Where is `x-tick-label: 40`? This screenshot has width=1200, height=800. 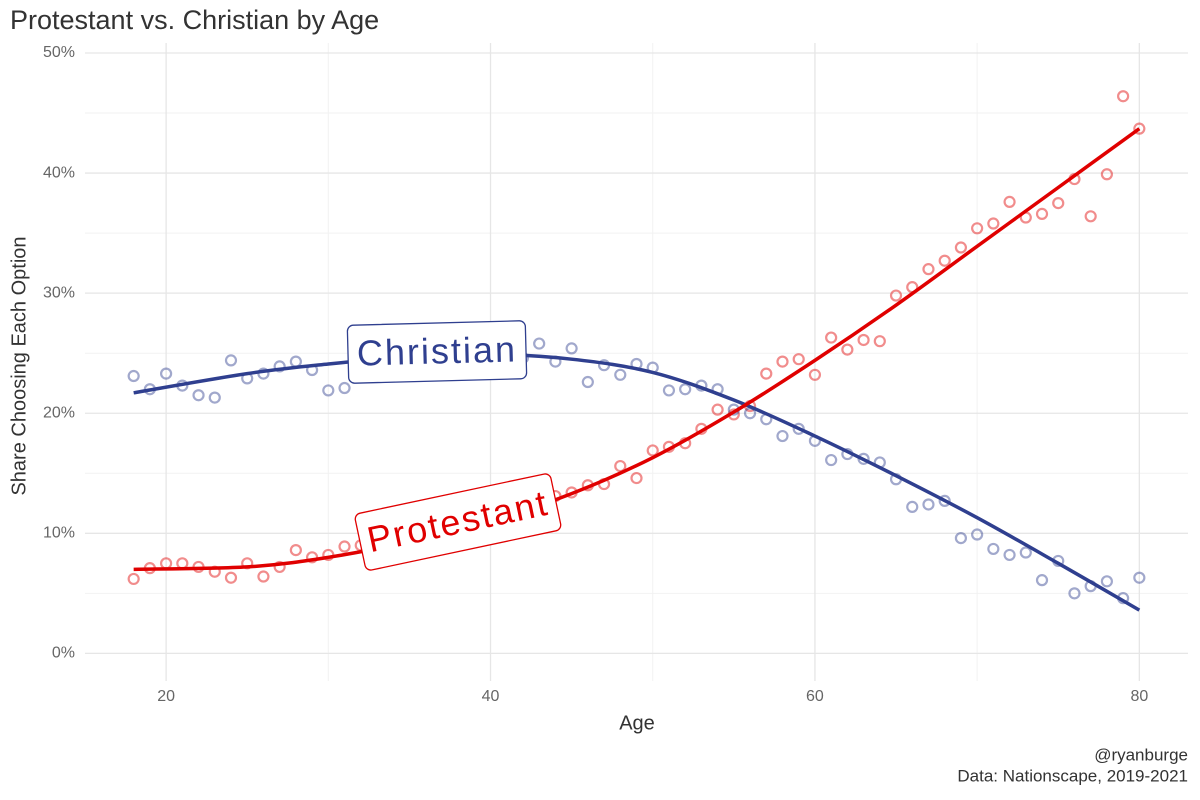
x-tick-label: 40 is located at coordinates (491, 696).